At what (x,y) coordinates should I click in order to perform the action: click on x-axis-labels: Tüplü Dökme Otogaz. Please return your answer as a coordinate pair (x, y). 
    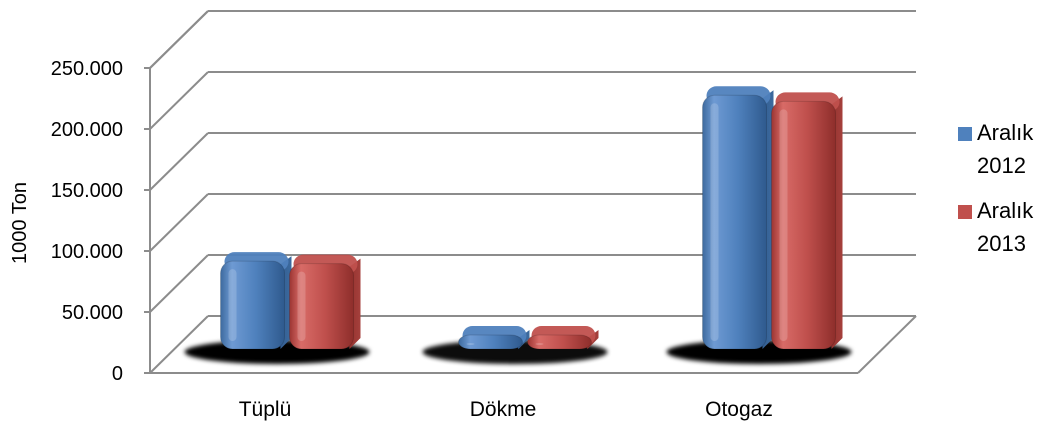
    Looking at the image, I should click on (506, 409).